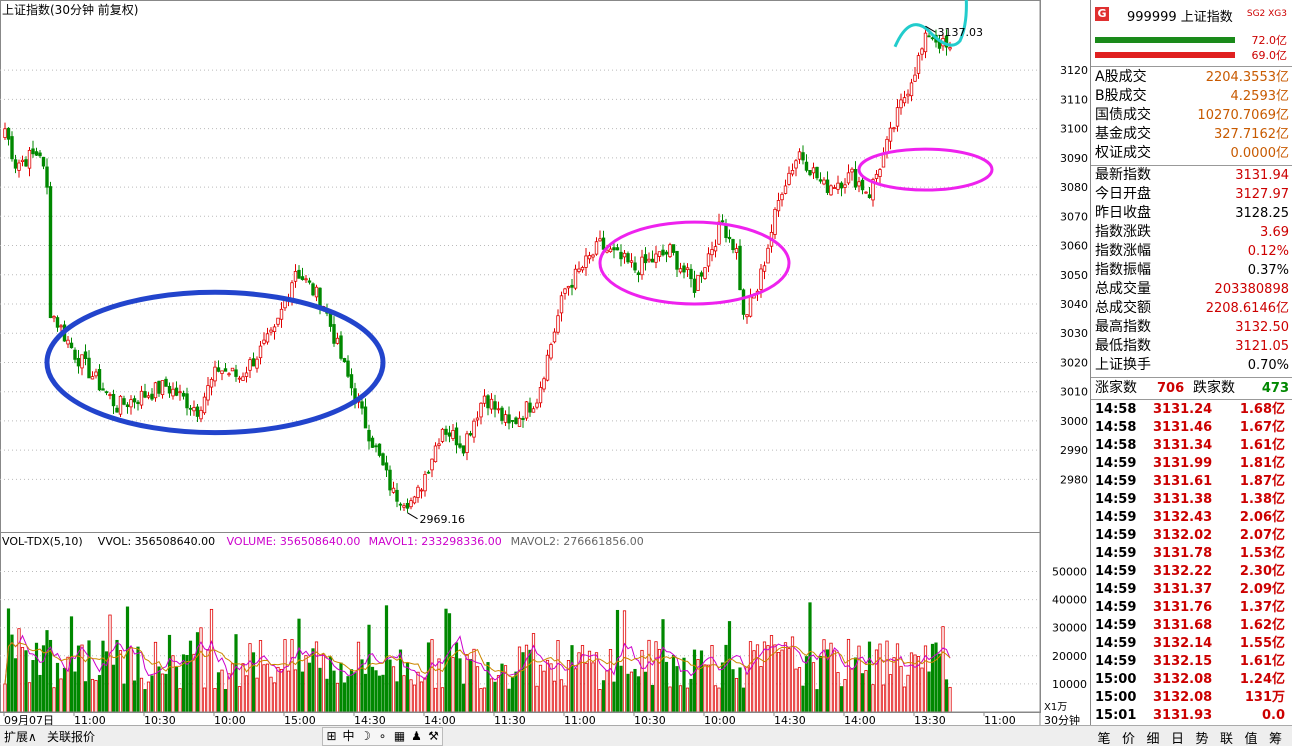  I want to click on panel-tab: 日, so click(1177, 739).